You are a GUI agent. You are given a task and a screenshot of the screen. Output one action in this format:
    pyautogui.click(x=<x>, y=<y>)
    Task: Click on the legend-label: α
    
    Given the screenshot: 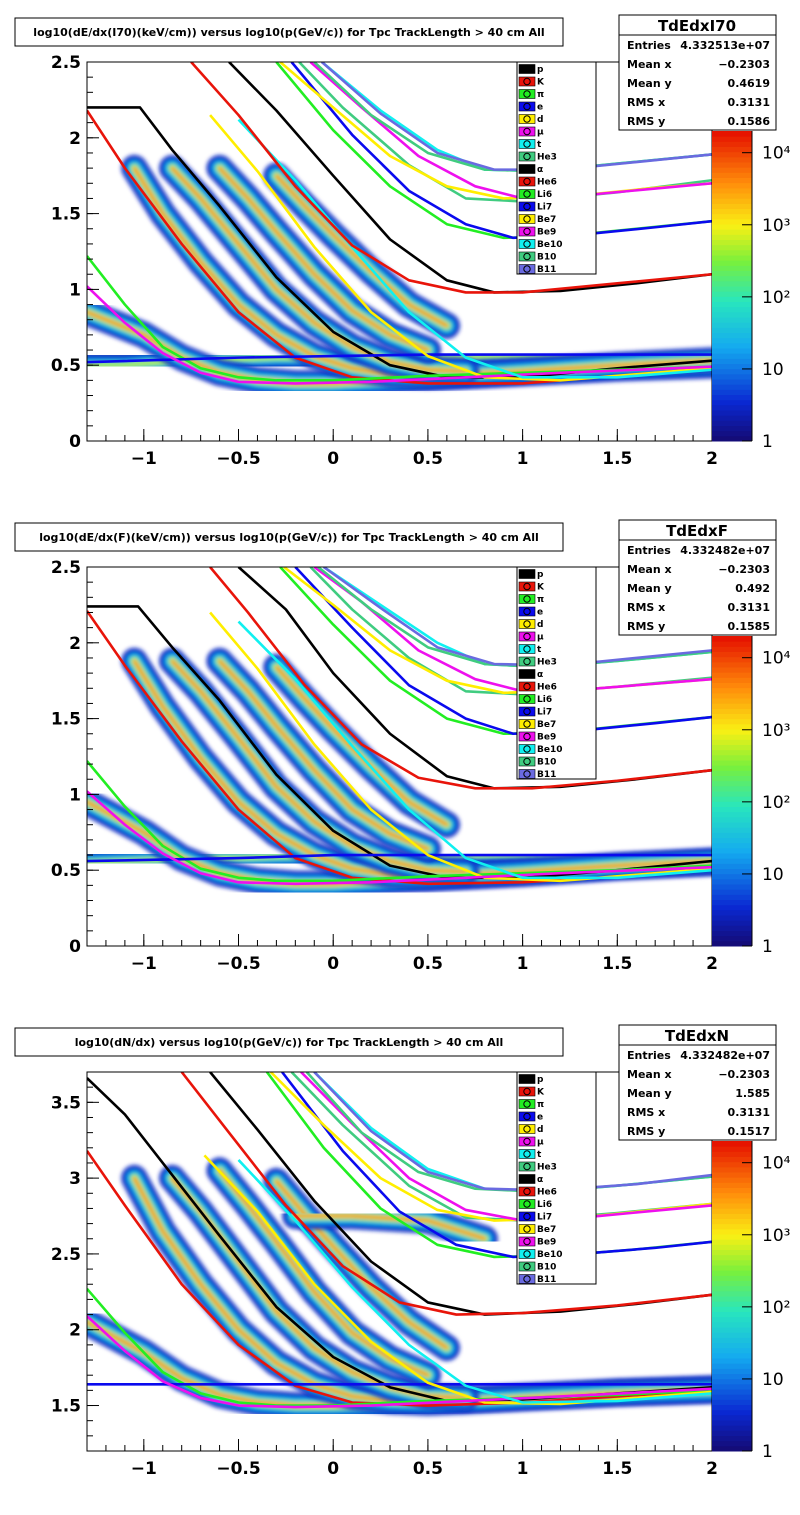 What is the action you would take?
    pyautogui.click(x=540, y=170)
    